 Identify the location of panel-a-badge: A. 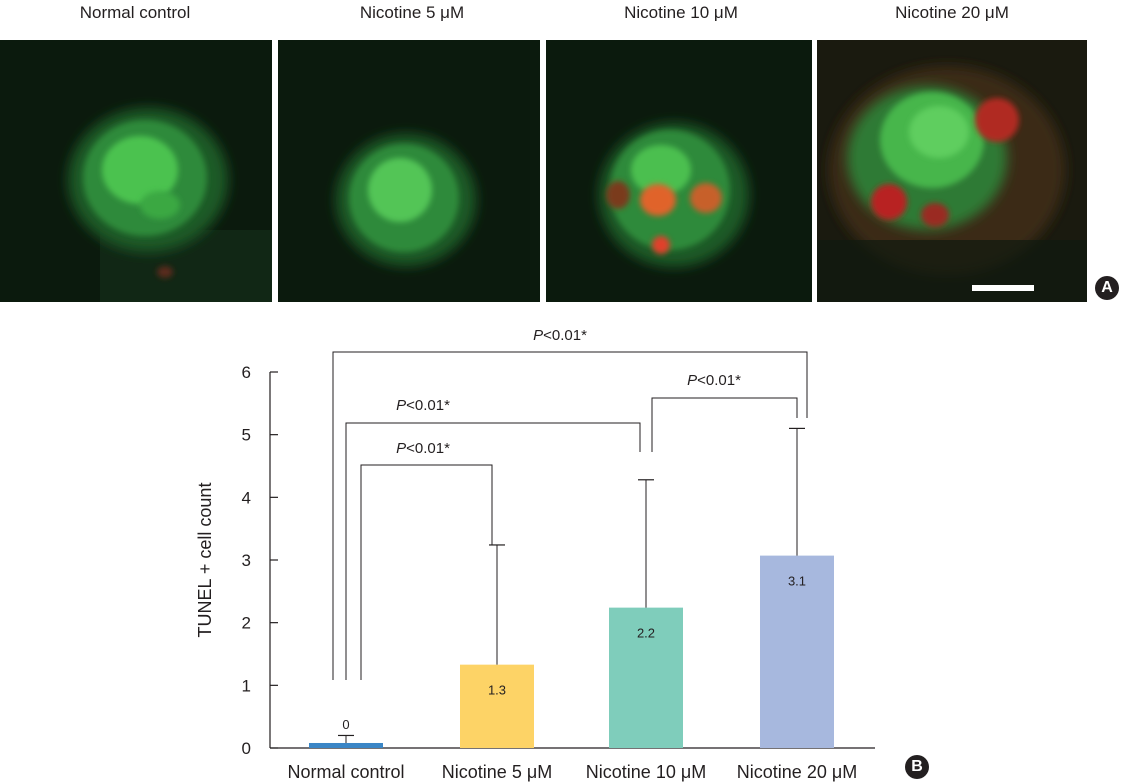
(1107, 288).